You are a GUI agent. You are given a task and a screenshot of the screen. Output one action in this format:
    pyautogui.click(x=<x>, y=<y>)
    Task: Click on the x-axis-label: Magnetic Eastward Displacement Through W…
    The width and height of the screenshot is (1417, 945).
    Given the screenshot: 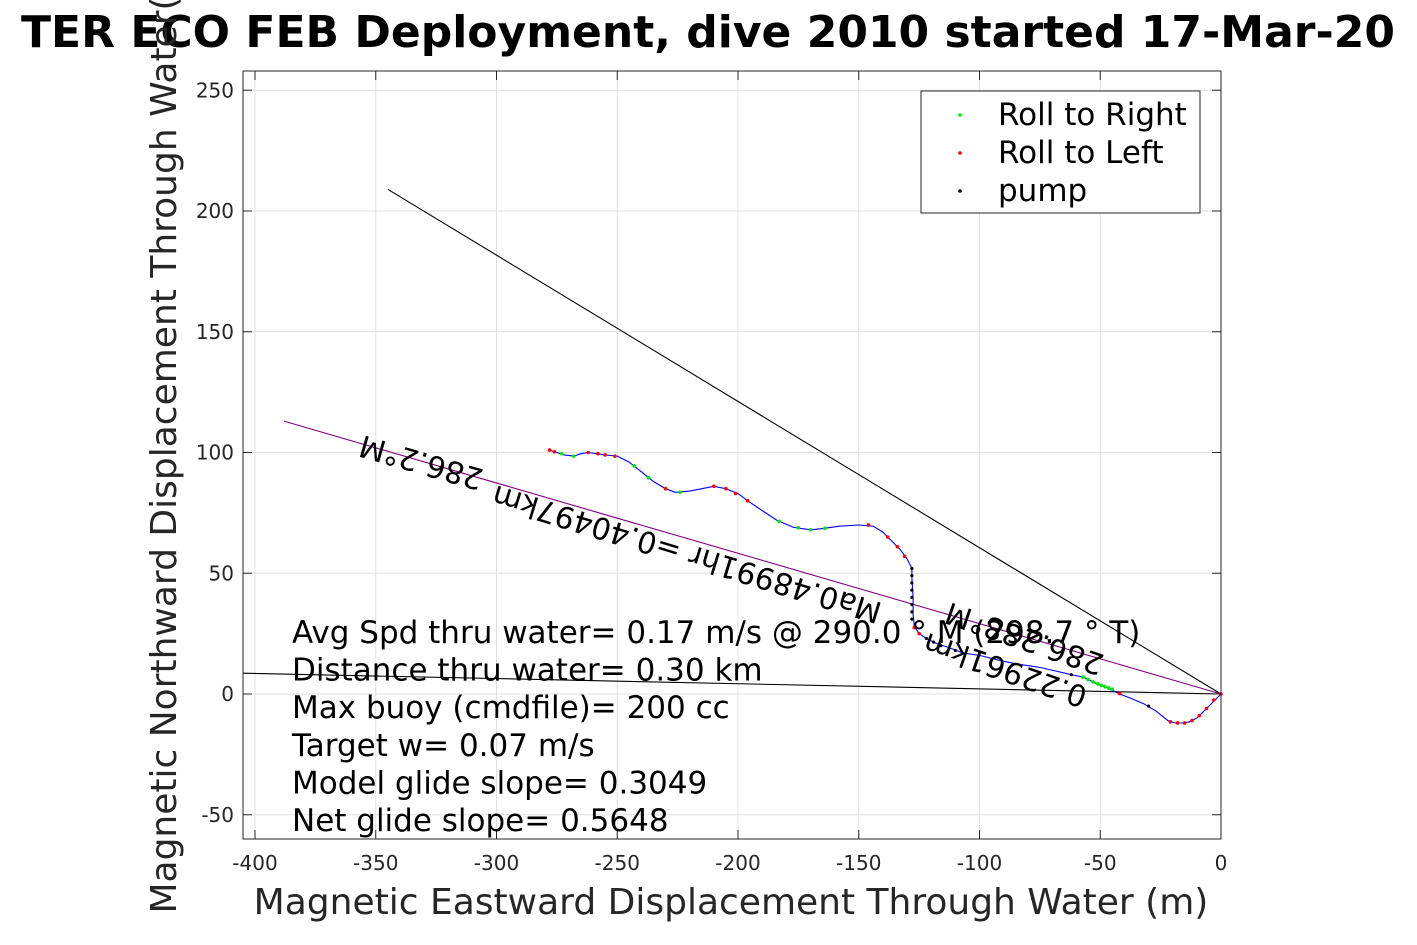 What is the action you would take?
    pyautogui.click(x=731, y=902)
    